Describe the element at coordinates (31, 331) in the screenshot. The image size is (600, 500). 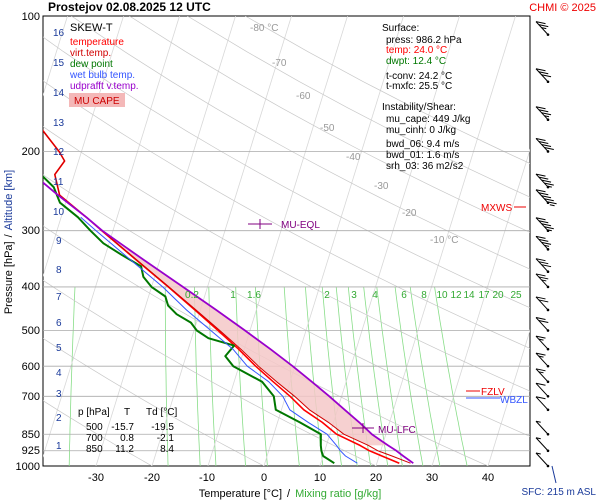
I see `pressure-tick-label: 500` at that location.